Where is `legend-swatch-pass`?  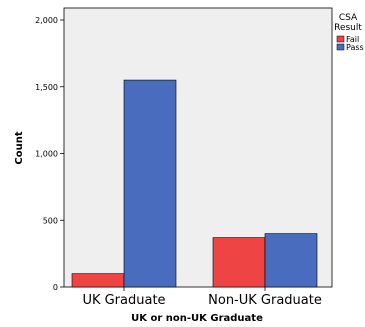 legend-swatch-pass is located at coordinates (340, 47).